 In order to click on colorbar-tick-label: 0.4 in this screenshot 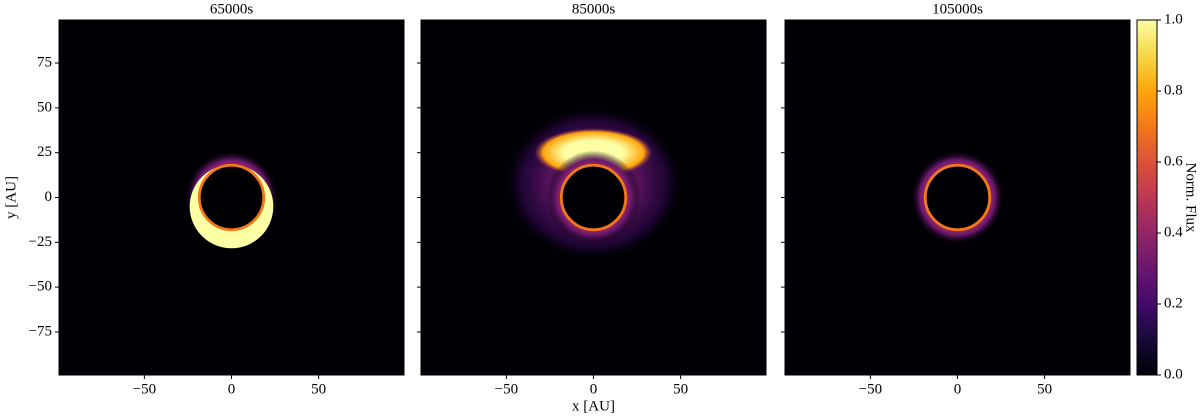, I will do `click(1173, 232)`.